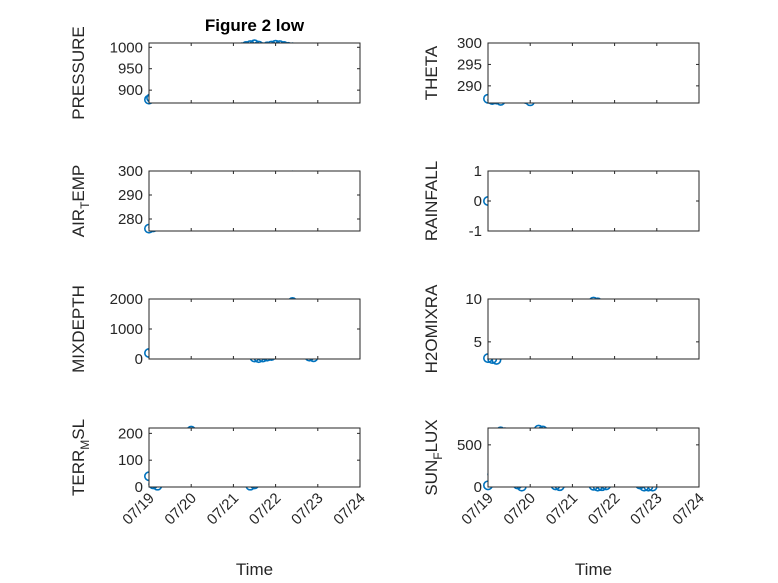  Describe the element at coordinates (431, 328) in the screenshot. I see `y-axis-label: H2OMIXRA` at that location.